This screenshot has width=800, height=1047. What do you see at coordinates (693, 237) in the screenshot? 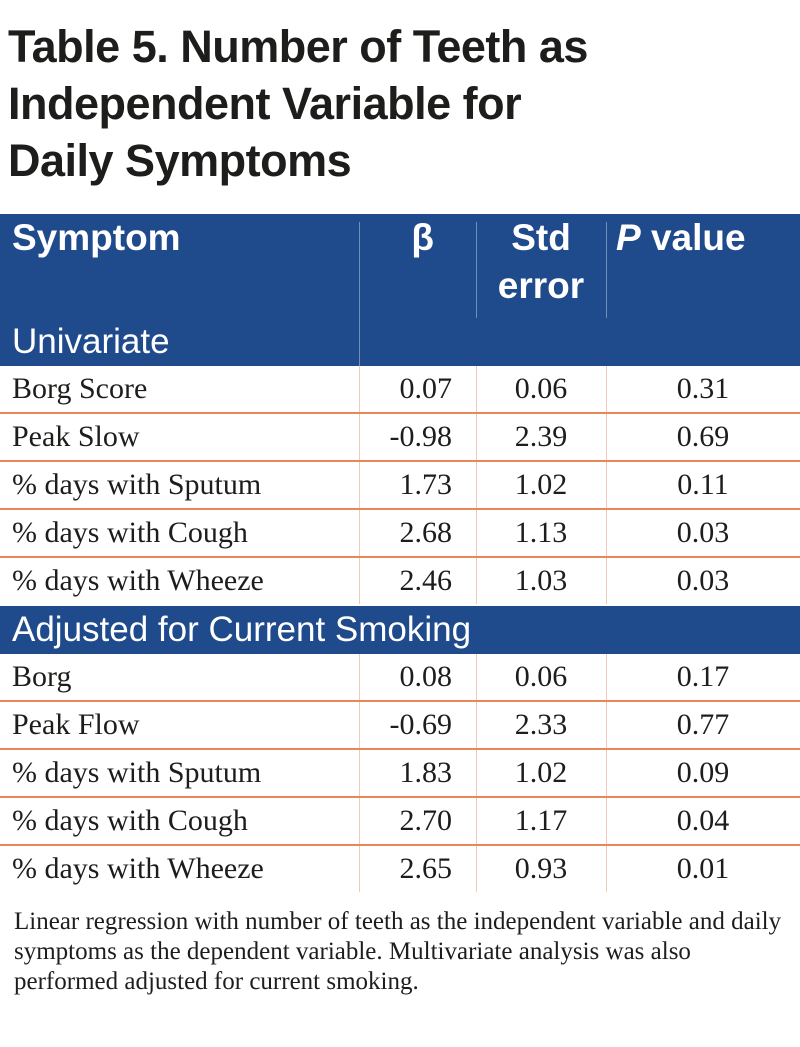
I see `header-p-rest: value` at bounding box center [693, 237].